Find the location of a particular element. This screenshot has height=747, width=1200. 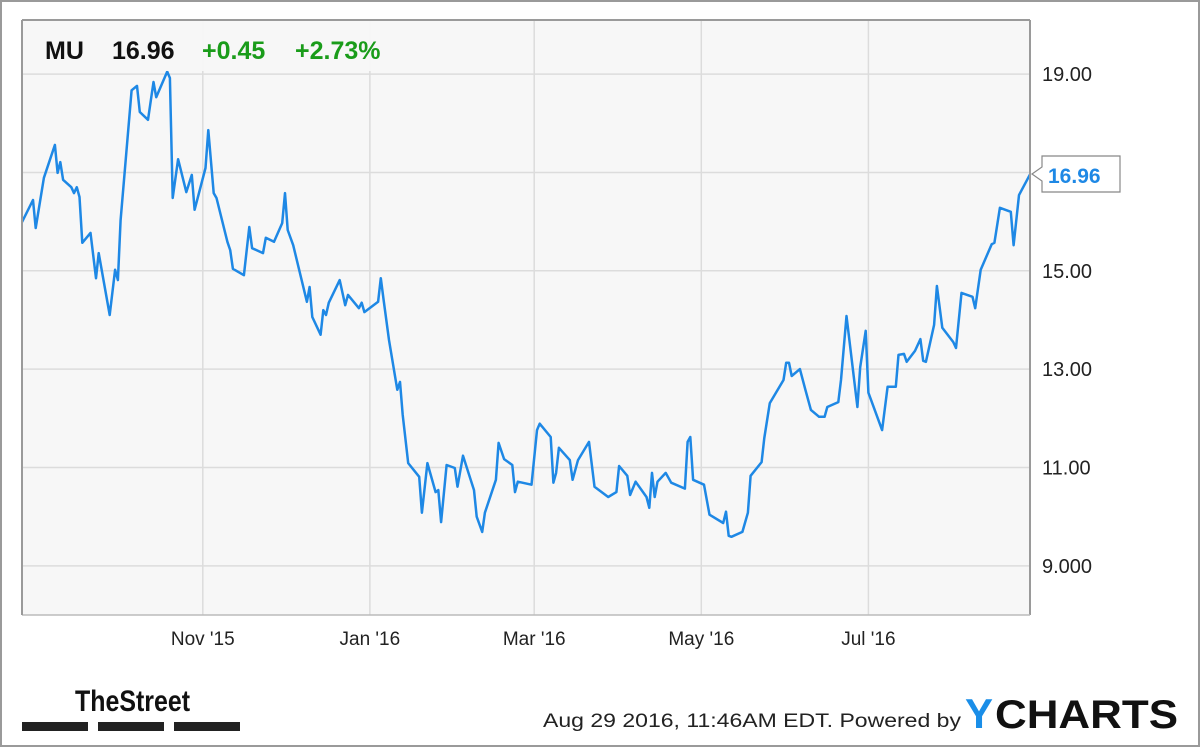

x-tick-label: Jan '16 is located at coordinates (370, 639).